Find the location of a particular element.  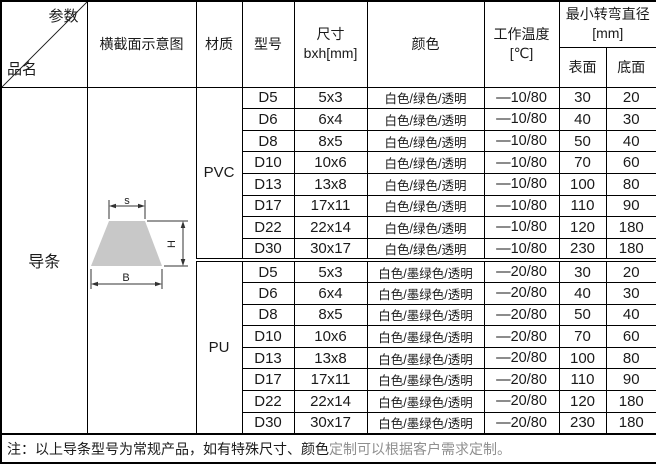

col-header-bottom: 底面 is located at coordinates (630, 67).